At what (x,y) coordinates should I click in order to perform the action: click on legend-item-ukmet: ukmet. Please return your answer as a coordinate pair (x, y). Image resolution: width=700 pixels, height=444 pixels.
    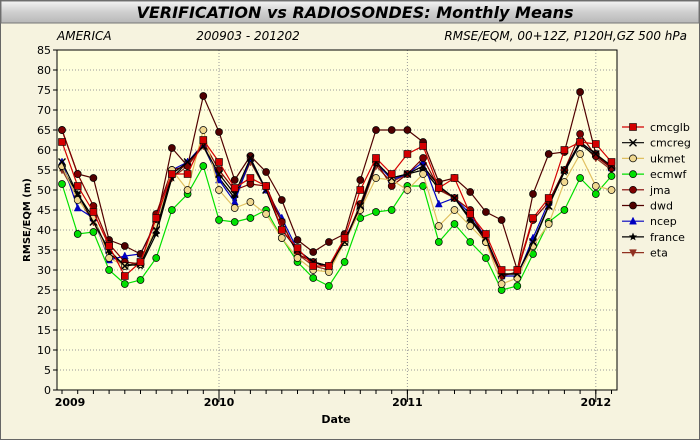
    Looking at the image, I should click on (654, 158).